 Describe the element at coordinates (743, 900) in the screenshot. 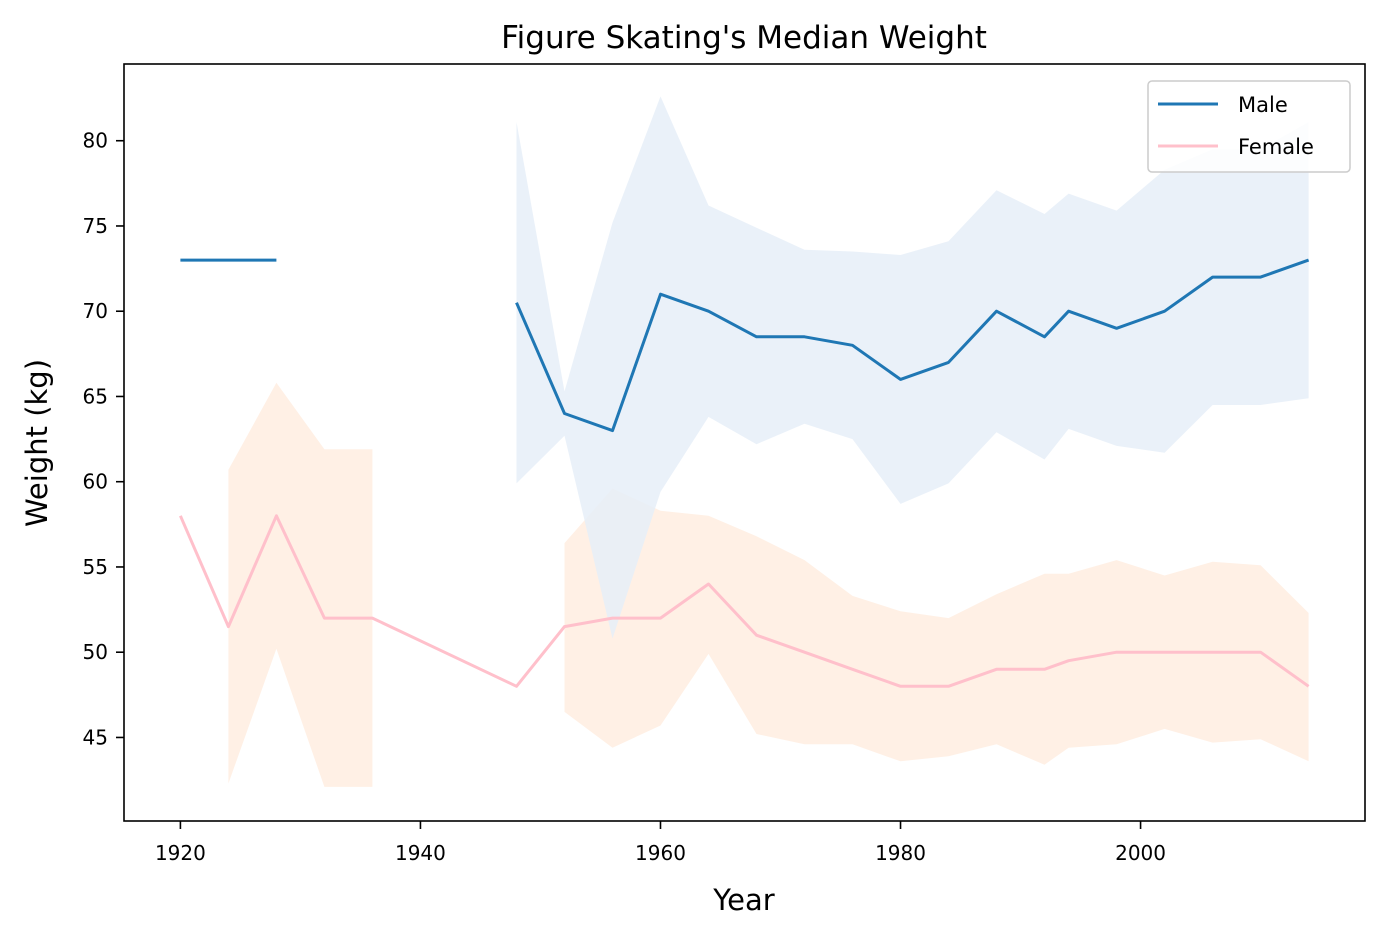

I see `x-axis-label: Year` at that location.